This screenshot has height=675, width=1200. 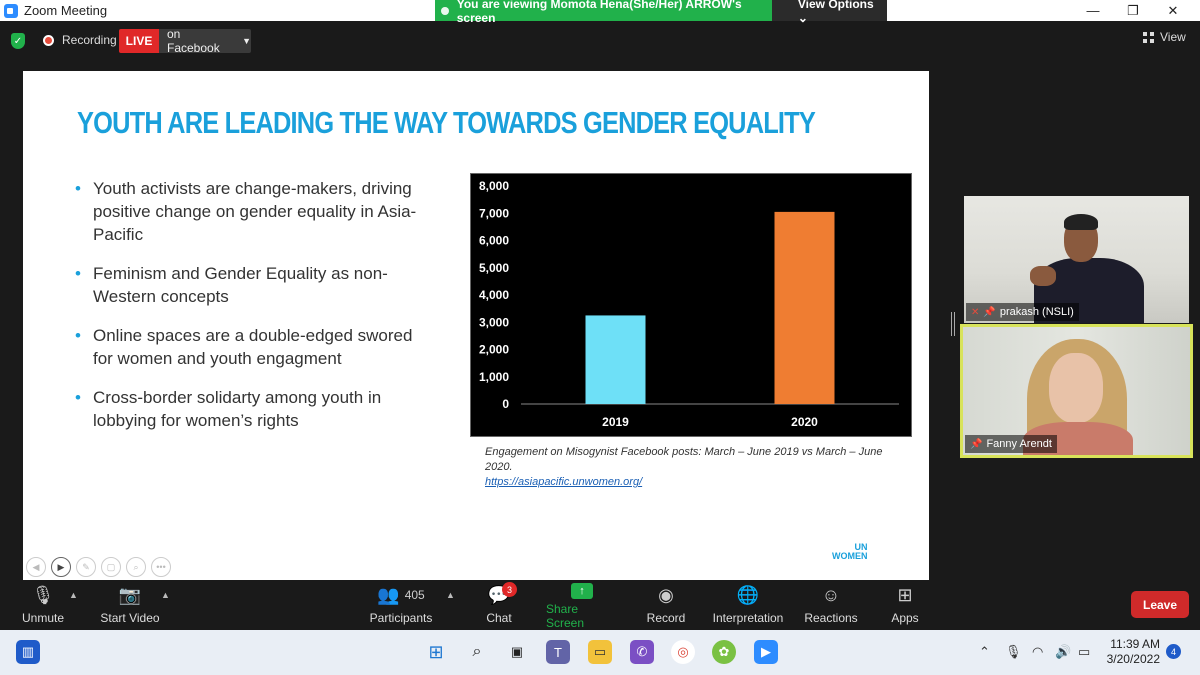 I want to click on y-tick-label: 3,000, so click(x=494, y=322).